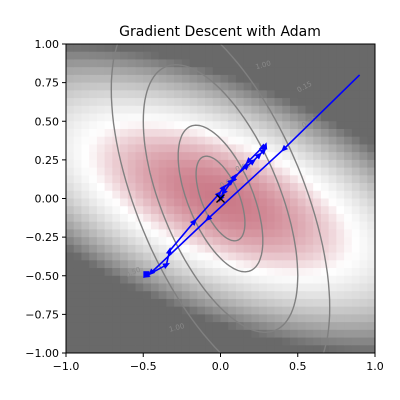  What do you see at coordinates (262, 146) in the screenshot?
I see `path-arrow` at bounding box center [262, 146].